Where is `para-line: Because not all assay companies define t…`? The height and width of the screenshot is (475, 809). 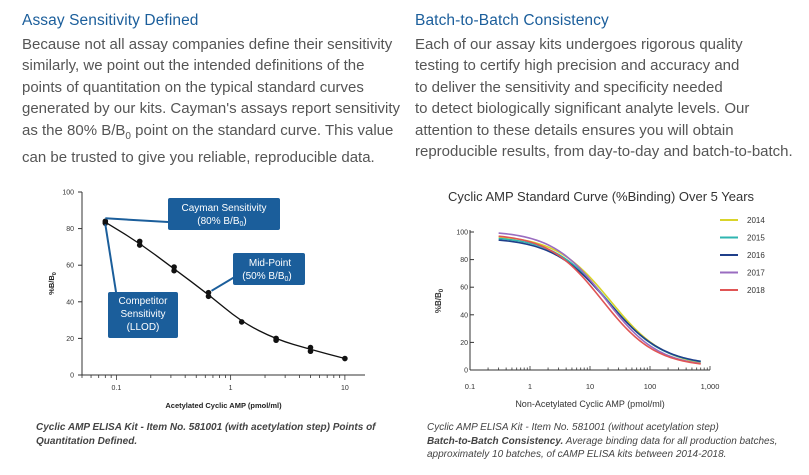
para-line: Because not all assay companies define t… is located at coordinates (207, 44).